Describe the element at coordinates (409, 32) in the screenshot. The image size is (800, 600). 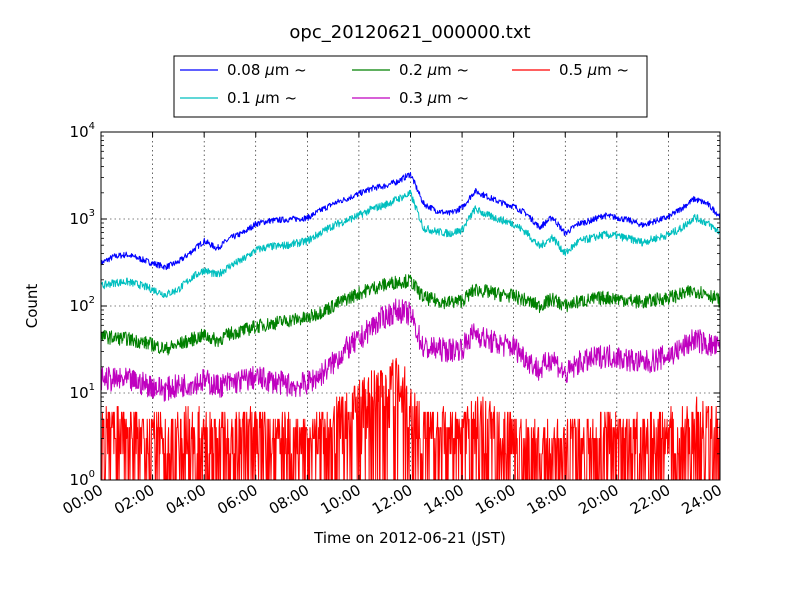
I see `chart-title: opc_20120621_000000.txt` at that location.